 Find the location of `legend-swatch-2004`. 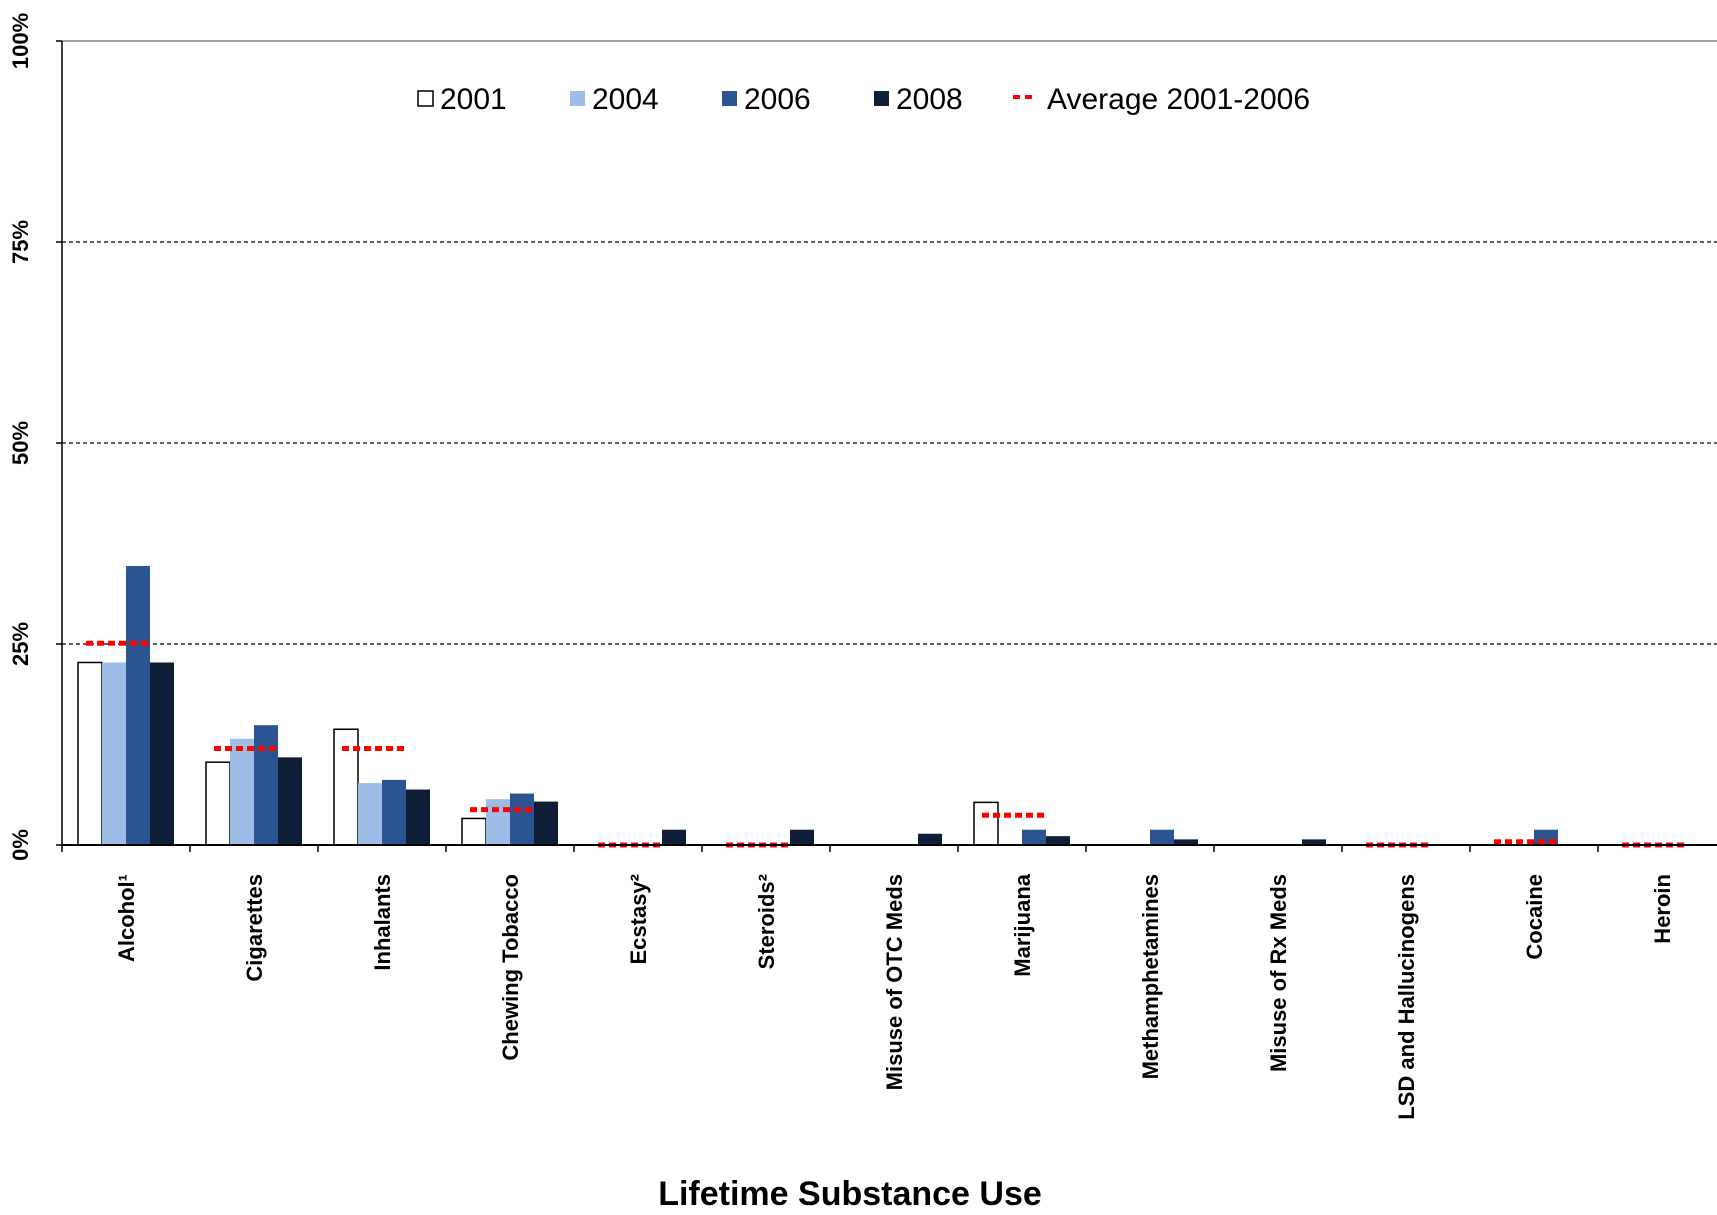

legend-swatch-2004 is located at coordinates (577, 98).